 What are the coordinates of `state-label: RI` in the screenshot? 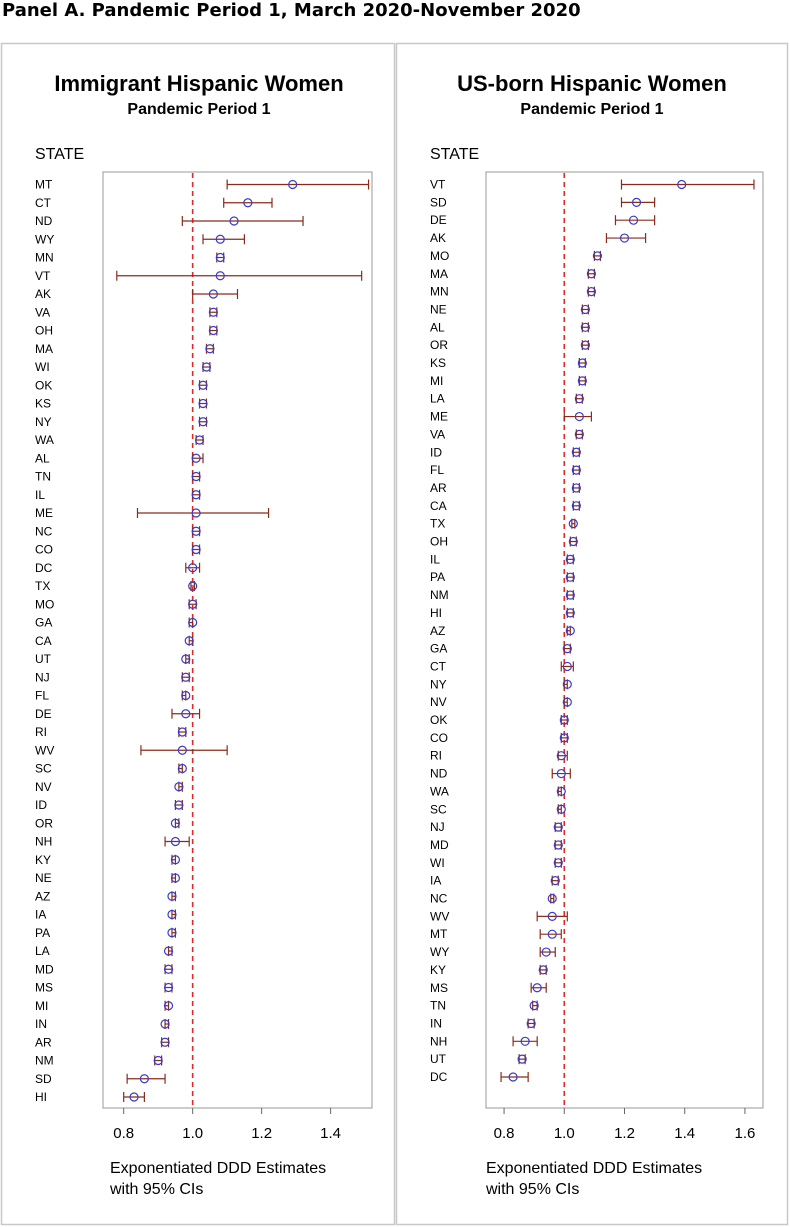 It's located at (436, 756).